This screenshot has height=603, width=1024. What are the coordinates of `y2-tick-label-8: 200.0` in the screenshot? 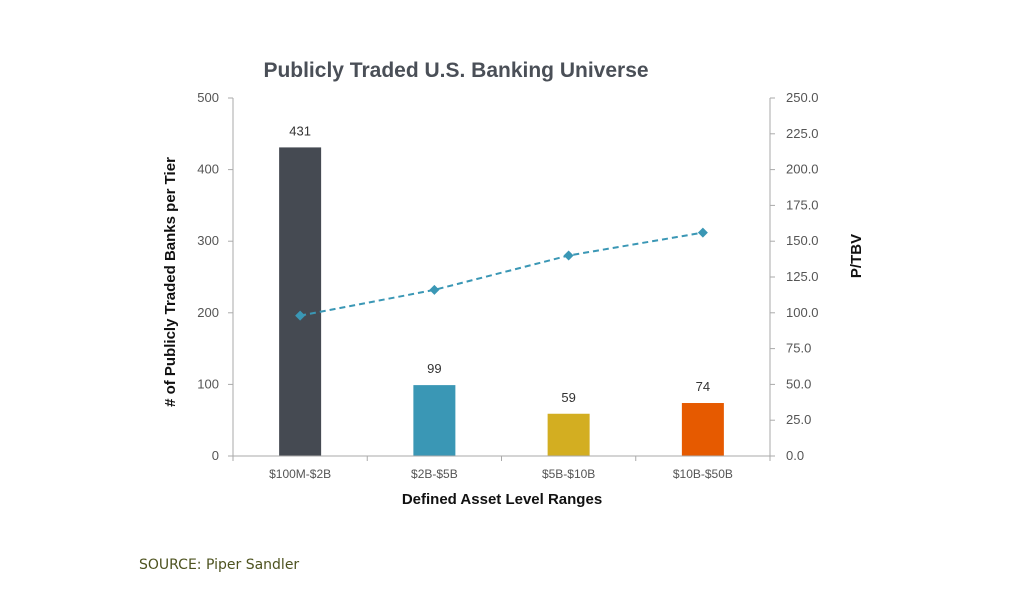 It's located at (802, 169).